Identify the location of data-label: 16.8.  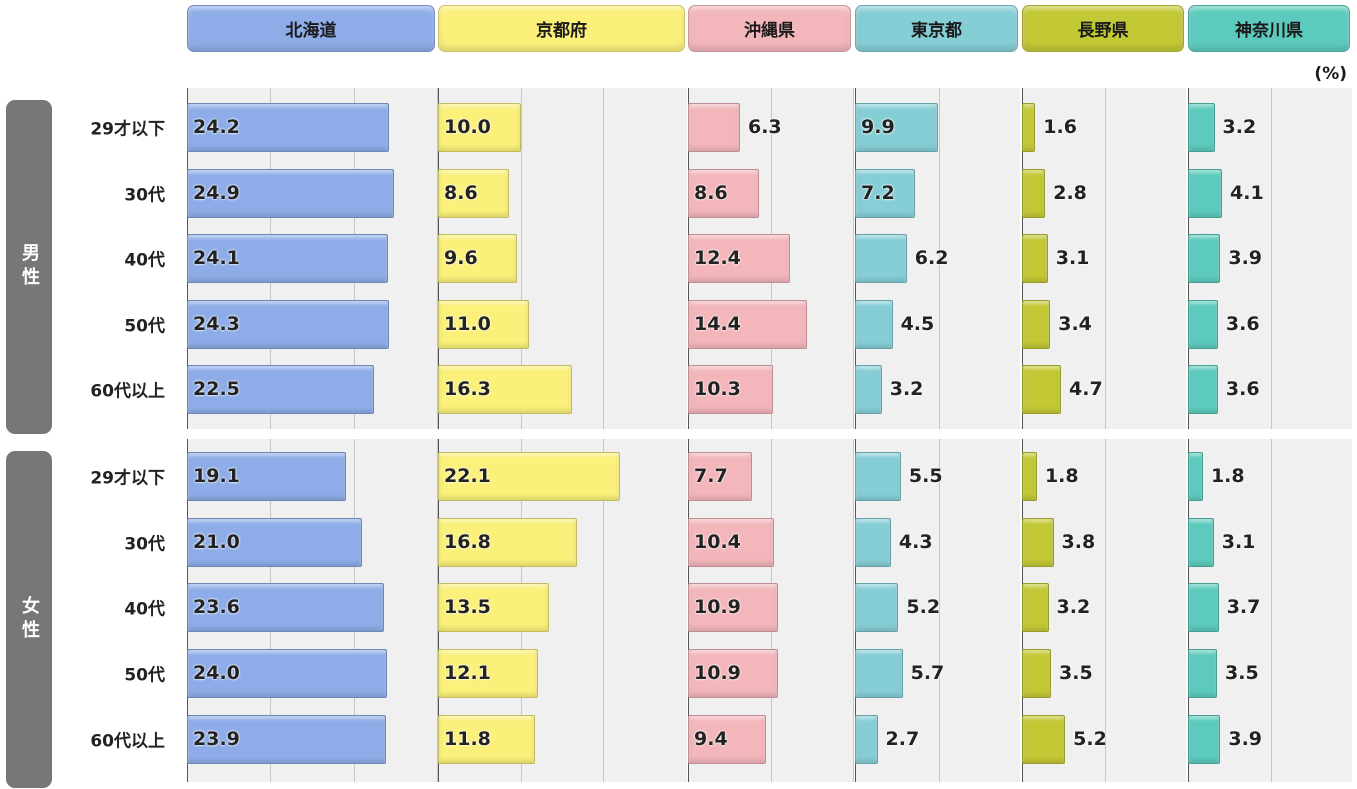
(467, 542).